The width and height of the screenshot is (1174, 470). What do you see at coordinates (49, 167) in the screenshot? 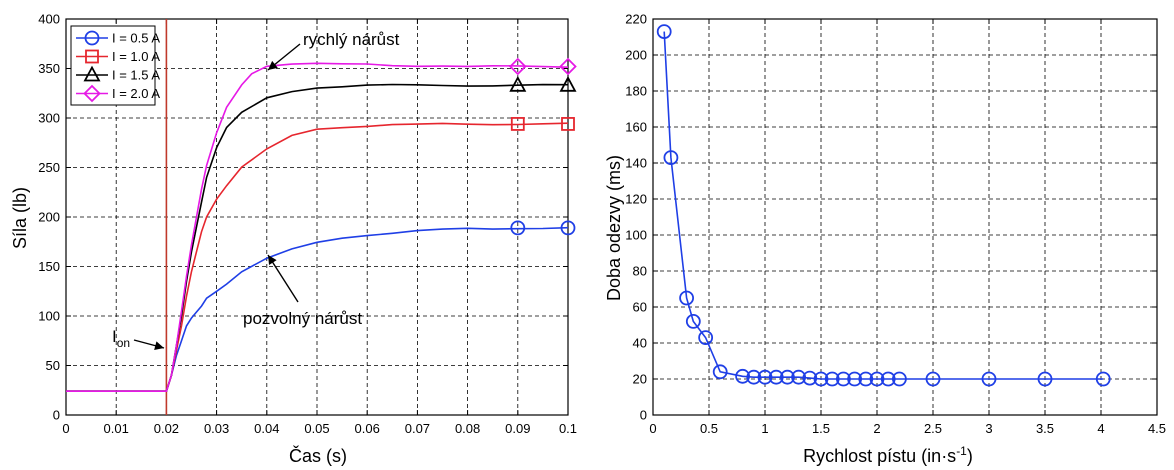
I see `left-y-tick-label: 250` at bounding box center [49, 167].